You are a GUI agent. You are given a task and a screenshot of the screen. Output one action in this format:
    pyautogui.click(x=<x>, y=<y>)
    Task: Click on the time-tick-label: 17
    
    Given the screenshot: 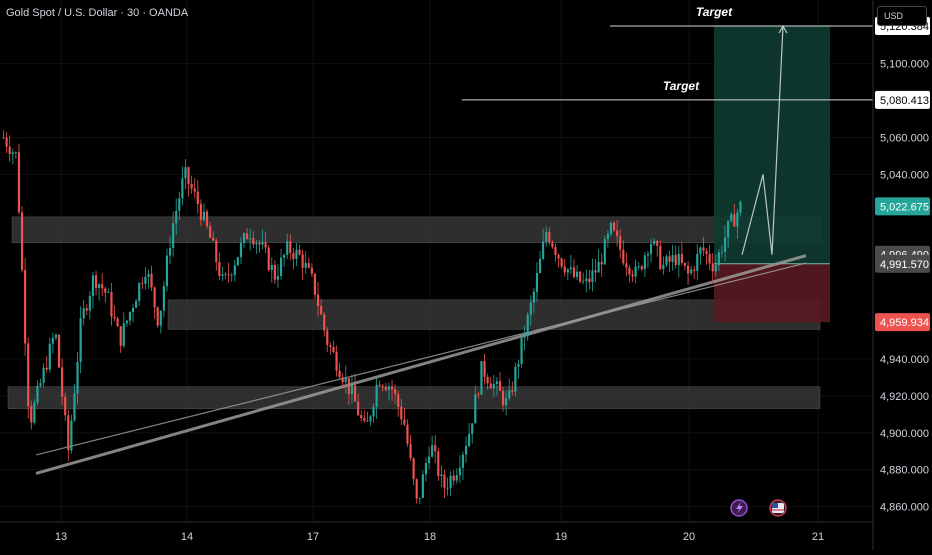 What is the action you would take?
    pyautogui.click(x=313, y=537)
    